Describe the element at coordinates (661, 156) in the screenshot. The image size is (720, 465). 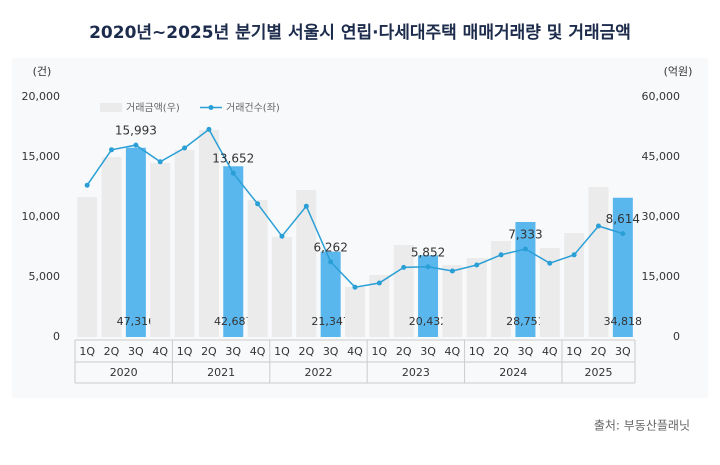
I see `y2-tick-label: 45,000` at that location.